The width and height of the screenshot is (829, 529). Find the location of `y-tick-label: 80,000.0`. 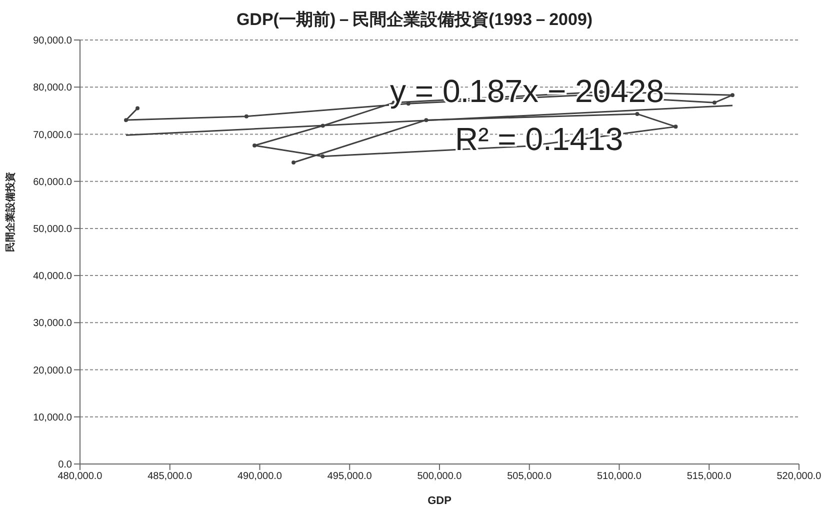

y-tick-label: 80,000.0 is located at coordinates (52, 88).